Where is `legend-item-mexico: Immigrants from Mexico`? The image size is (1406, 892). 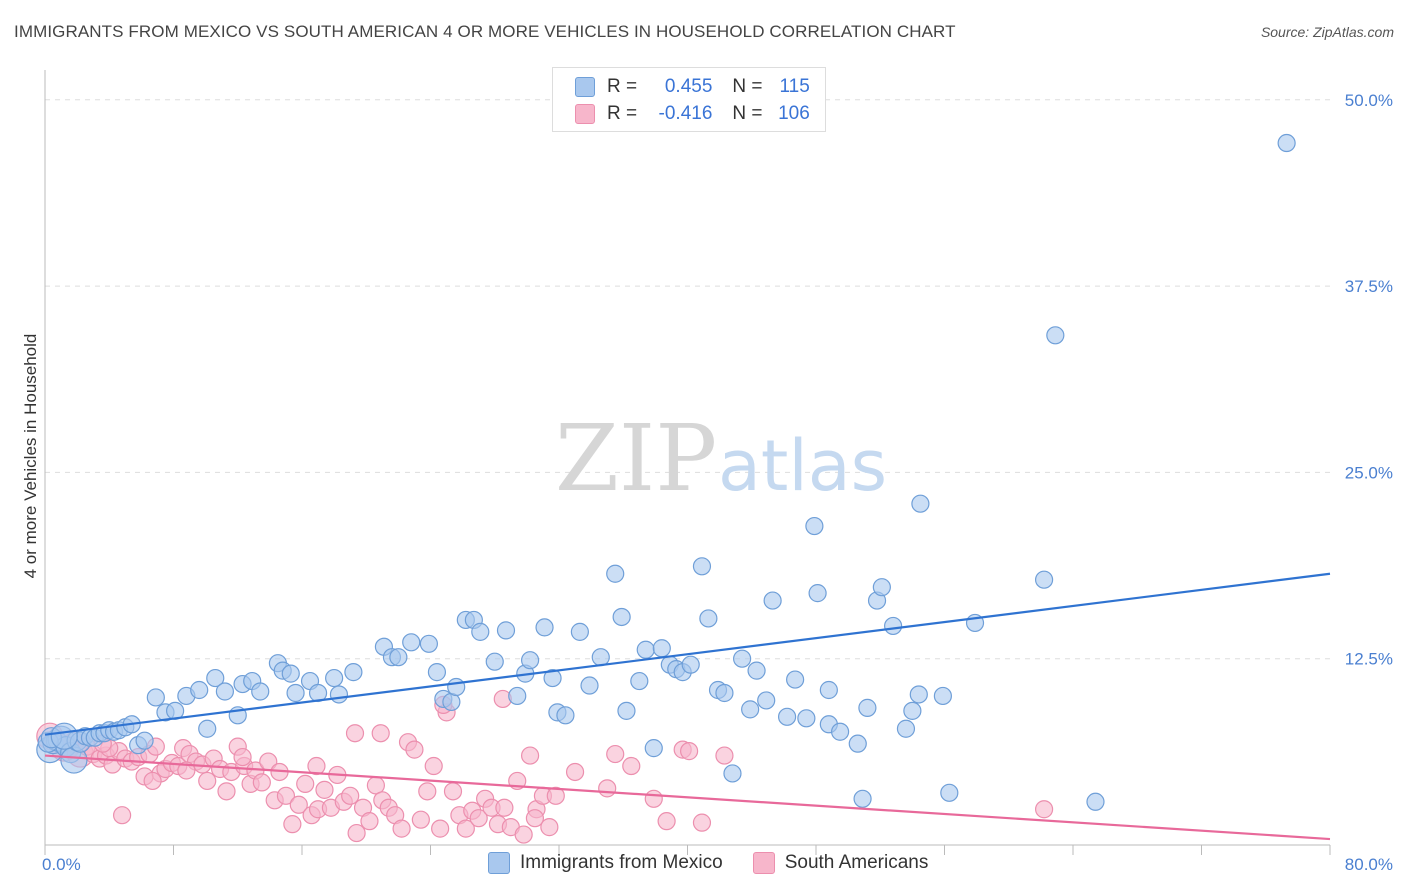 legend-item-mexico: Immigrants from Mexico is located at coordinates (605, 863).